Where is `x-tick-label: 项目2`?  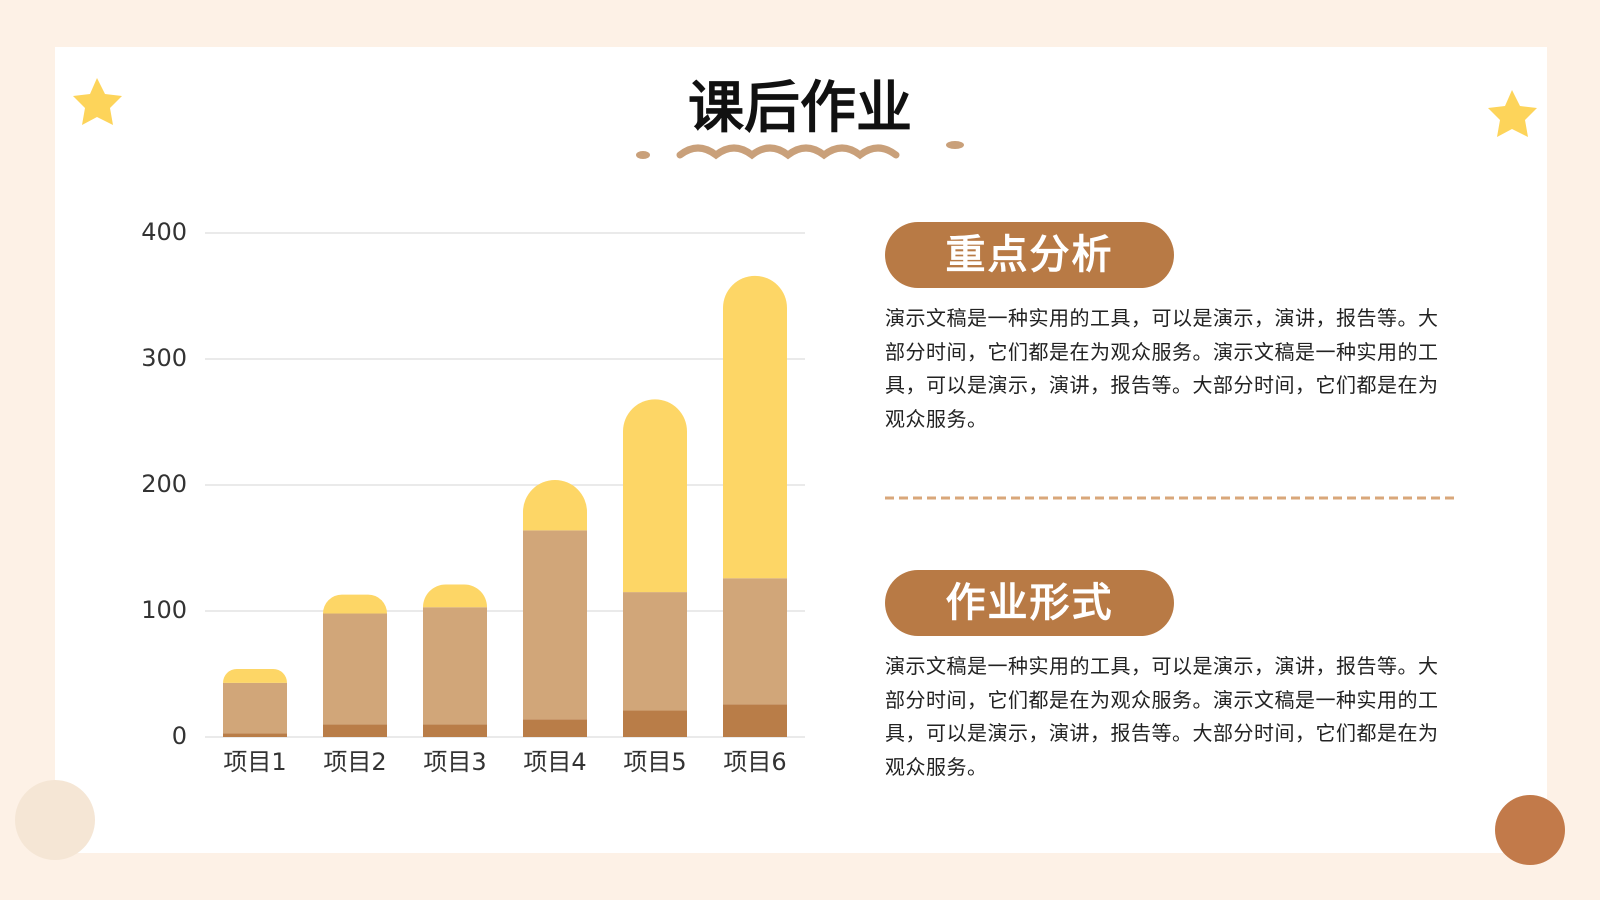
x-tick-label: 项目2 is located at coordinates (354, 762).